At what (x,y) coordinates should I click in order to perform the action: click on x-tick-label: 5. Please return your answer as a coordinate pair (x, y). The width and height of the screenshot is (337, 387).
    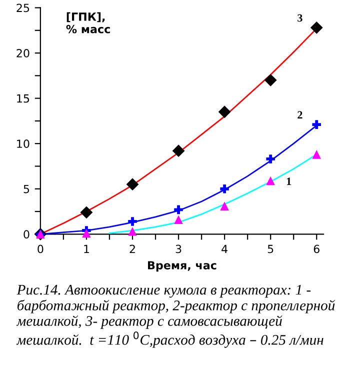
    Looking at the image, I should click on (271, 249).